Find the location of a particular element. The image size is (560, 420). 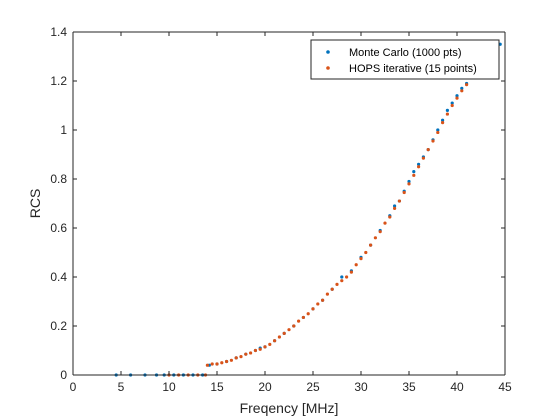

legend-box is located at coordinates (405, 59).